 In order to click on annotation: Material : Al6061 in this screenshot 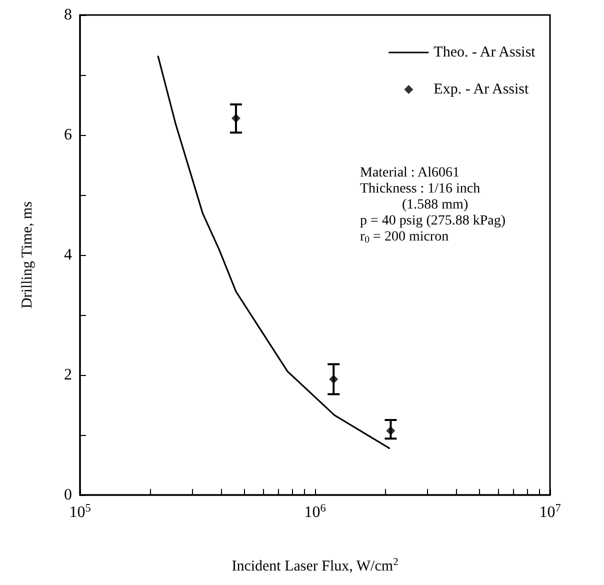, I will do `click(410, 173)`.